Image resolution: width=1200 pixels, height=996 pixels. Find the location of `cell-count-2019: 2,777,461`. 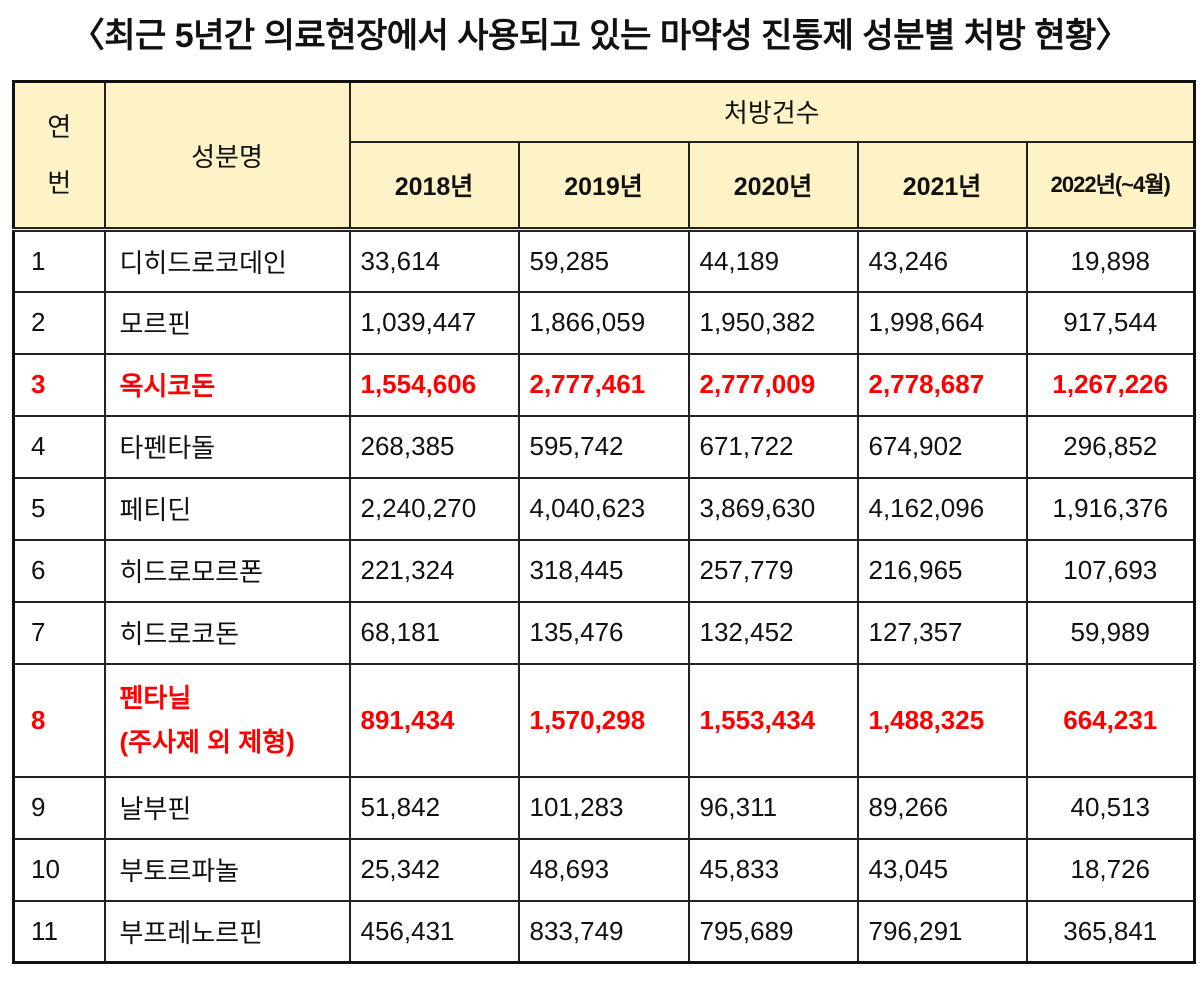

cell-count-2019: 2,777,461 is located at coordinates (603, 384).